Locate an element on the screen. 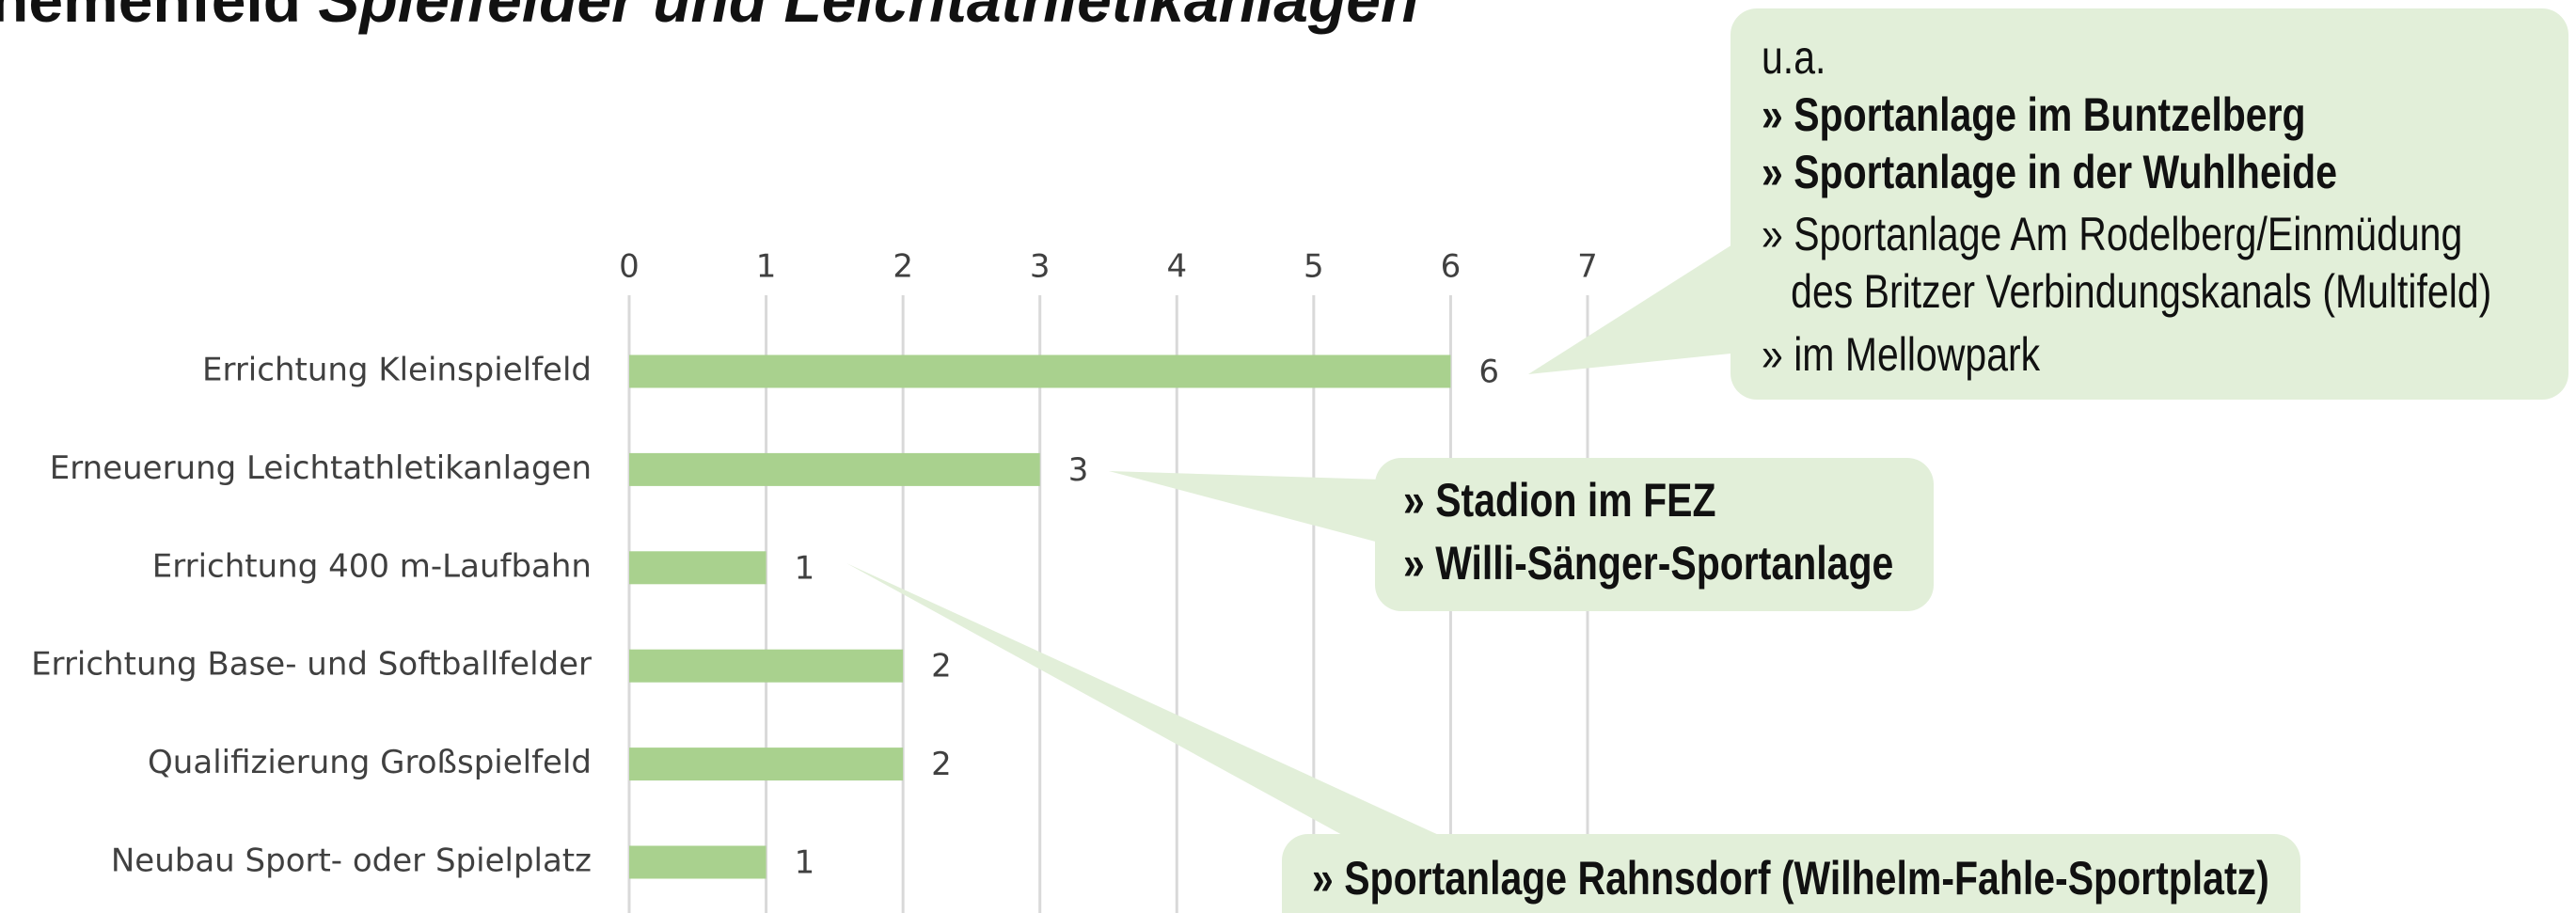  x-tick-label: 6 is located at coordinates (1451, 267).